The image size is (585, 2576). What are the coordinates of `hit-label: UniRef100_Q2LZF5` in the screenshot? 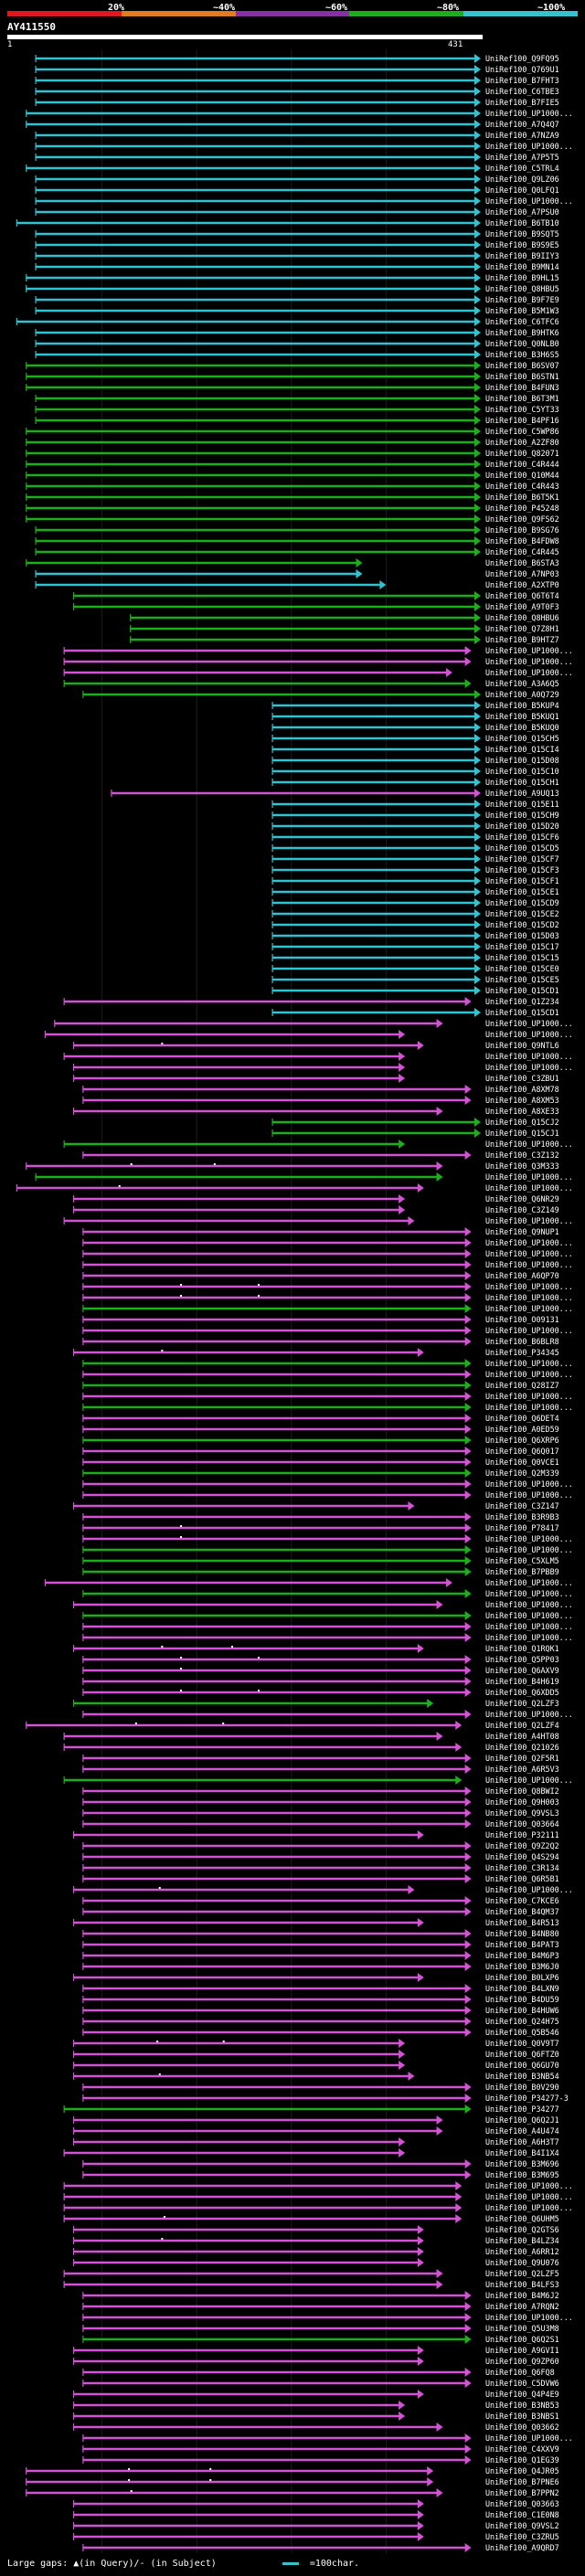 It's located at (522, 2273).